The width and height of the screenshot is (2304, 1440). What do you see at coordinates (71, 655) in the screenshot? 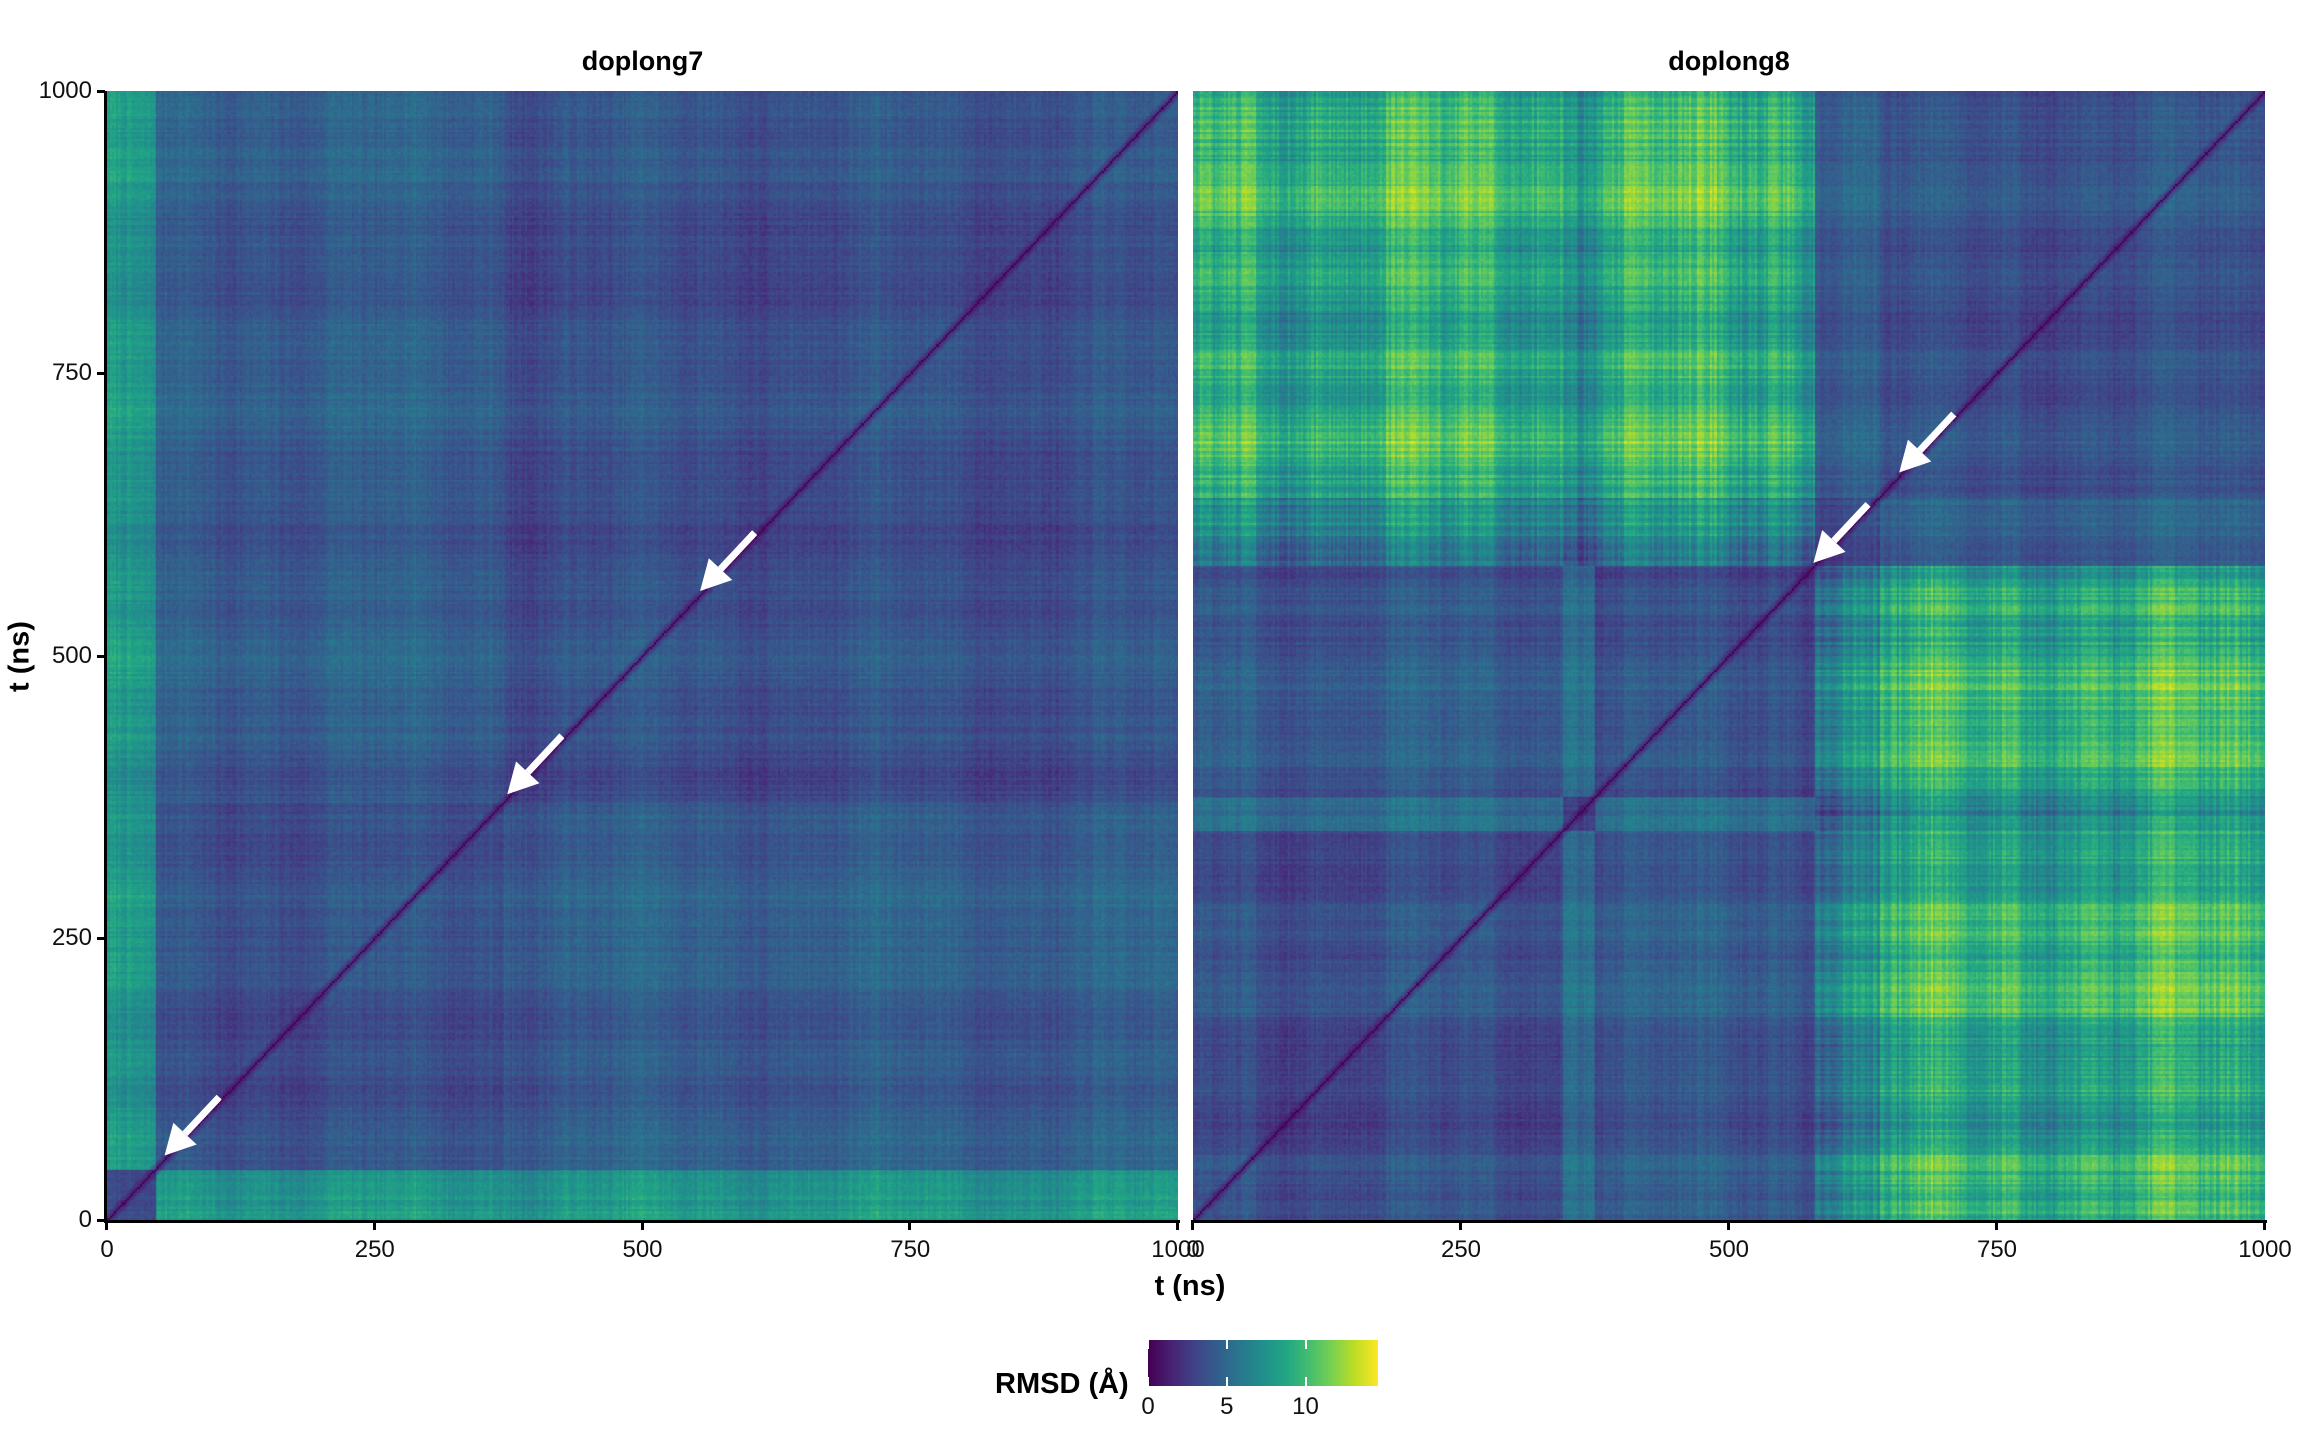
I see `y-tick-label: 500` at bounding box center [71, 655].